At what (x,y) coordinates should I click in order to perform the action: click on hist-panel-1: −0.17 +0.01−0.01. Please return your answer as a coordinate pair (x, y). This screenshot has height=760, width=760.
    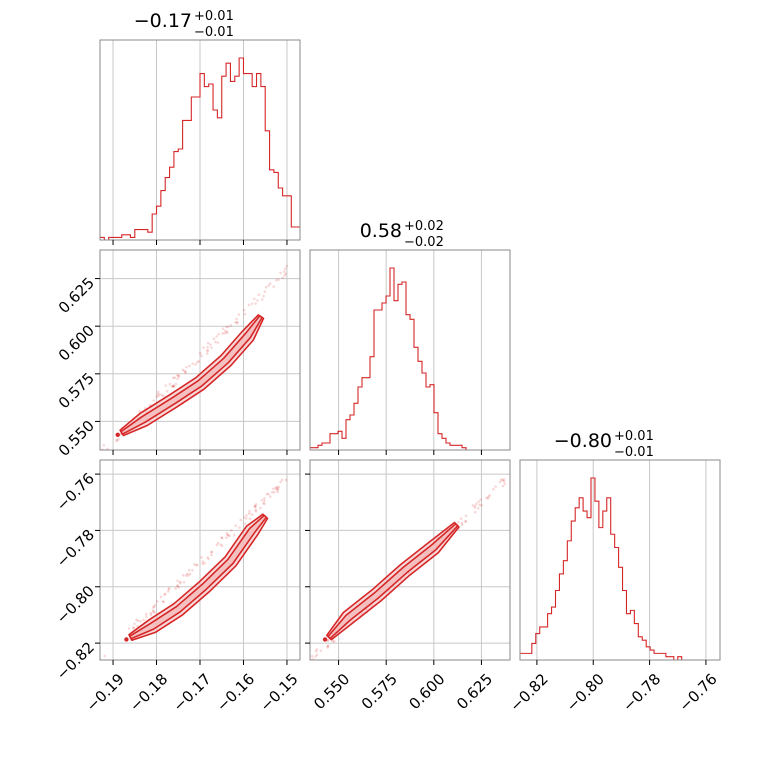
    Looking at the image, I should click on (200, 125).